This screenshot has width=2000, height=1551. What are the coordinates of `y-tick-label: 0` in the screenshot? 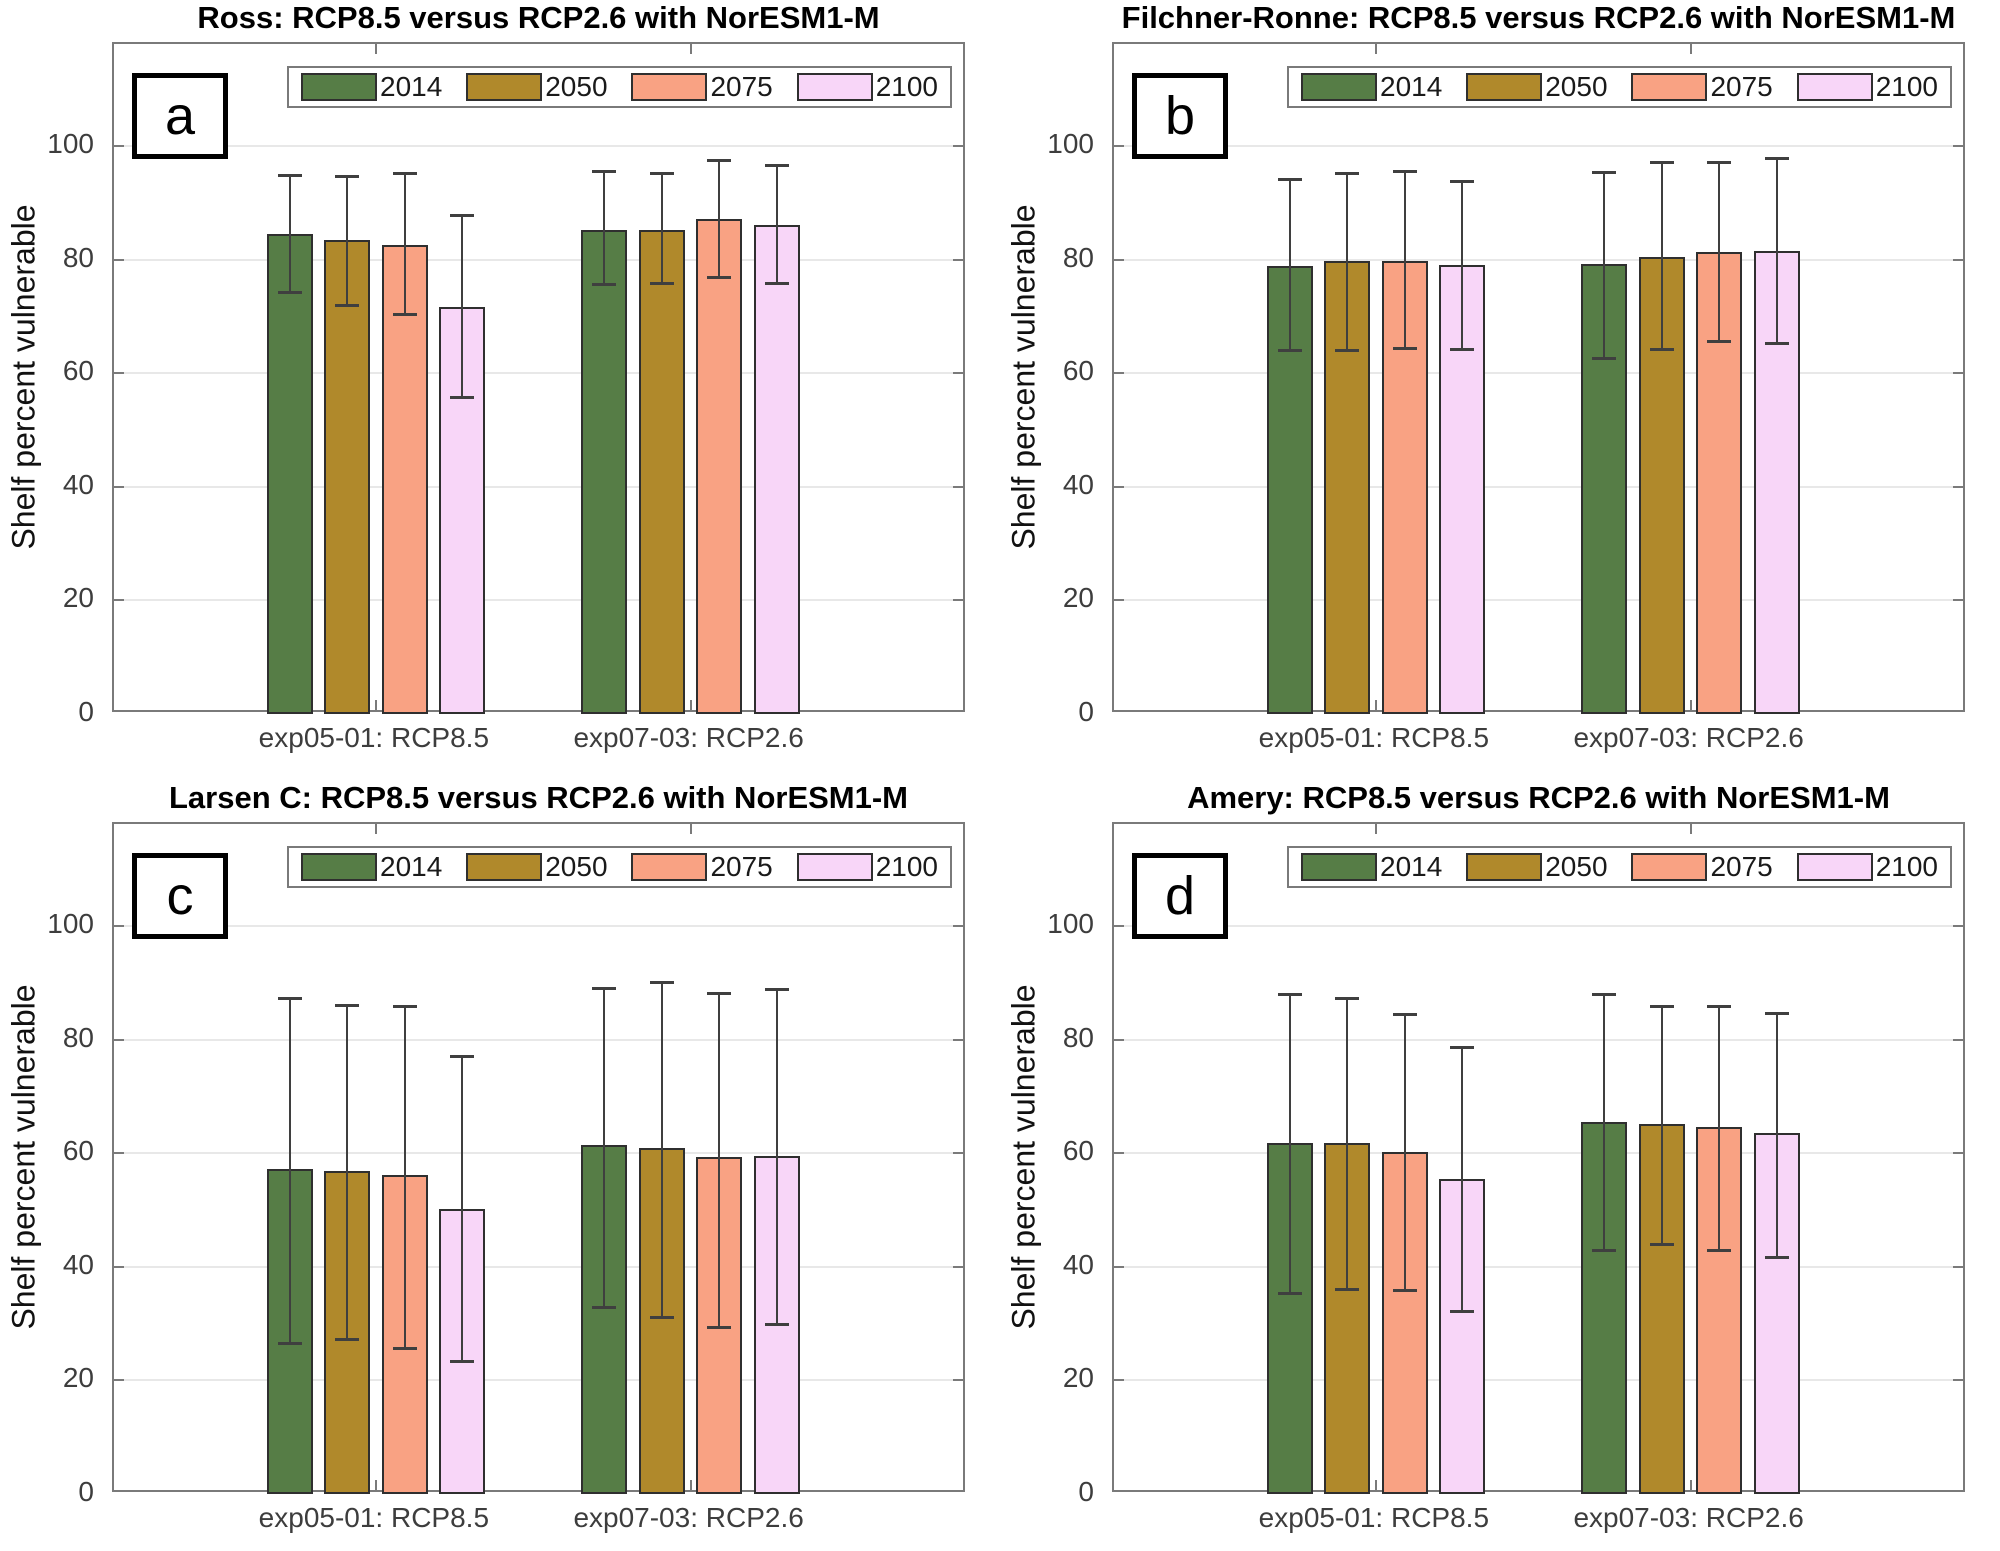 It's located at (86, 1491).